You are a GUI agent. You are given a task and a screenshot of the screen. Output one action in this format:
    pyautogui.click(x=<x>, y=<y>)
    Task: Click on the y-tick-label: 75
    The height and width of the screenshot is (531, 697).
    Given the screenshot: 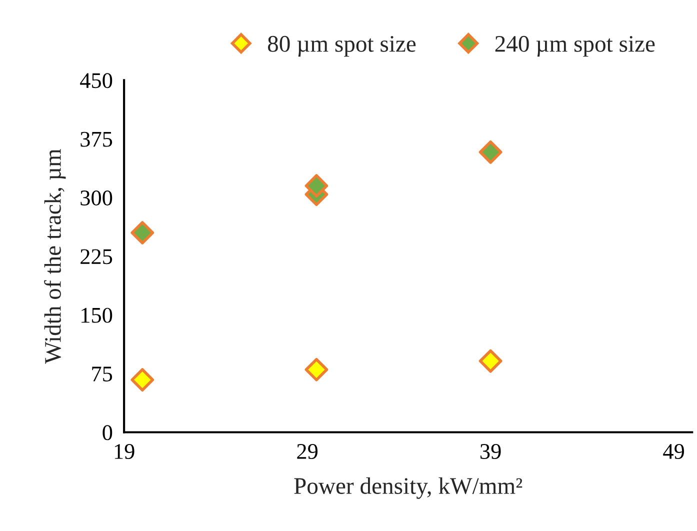 What is the action you would take?
    pyautogui.click(x=102, y=374)
    